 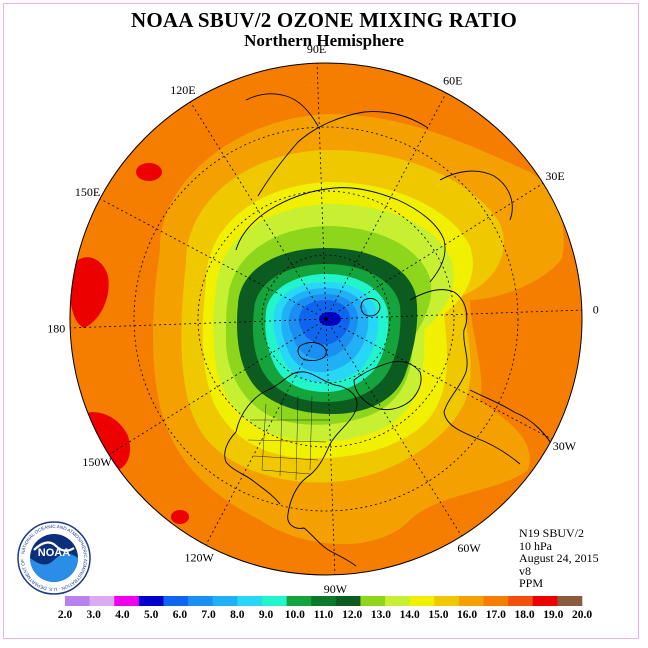 I want to click on longitude-label: 150E, so click(x=87, y=192).